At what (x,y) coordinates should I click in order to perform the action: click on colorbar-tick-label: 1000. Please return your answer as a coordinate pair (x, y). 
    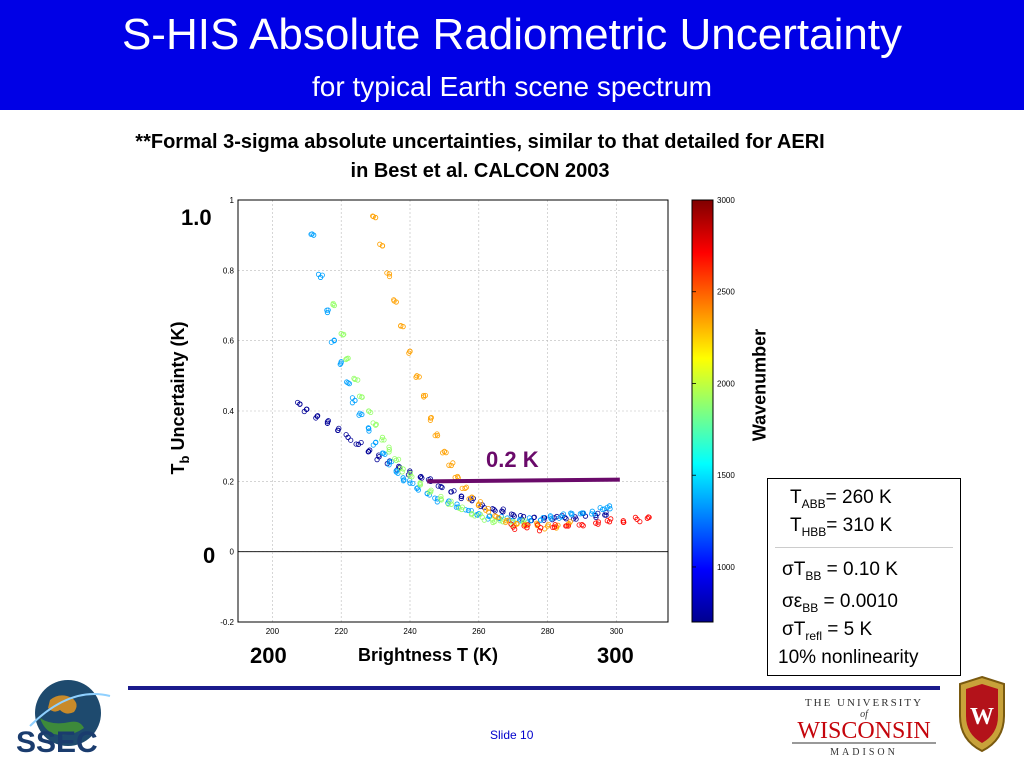
    Looking at the image, I should click on (726, 567).